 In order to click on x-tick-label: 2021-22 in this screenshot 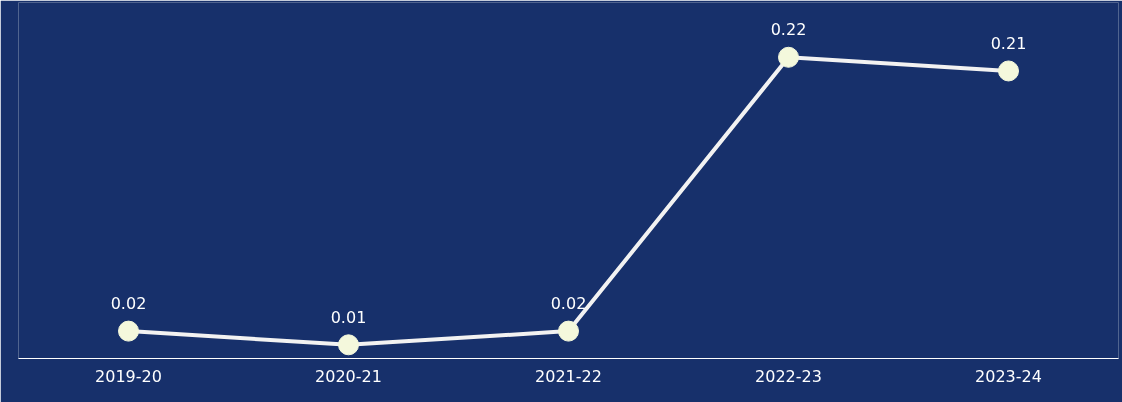, I will do `click(568, 376)`.